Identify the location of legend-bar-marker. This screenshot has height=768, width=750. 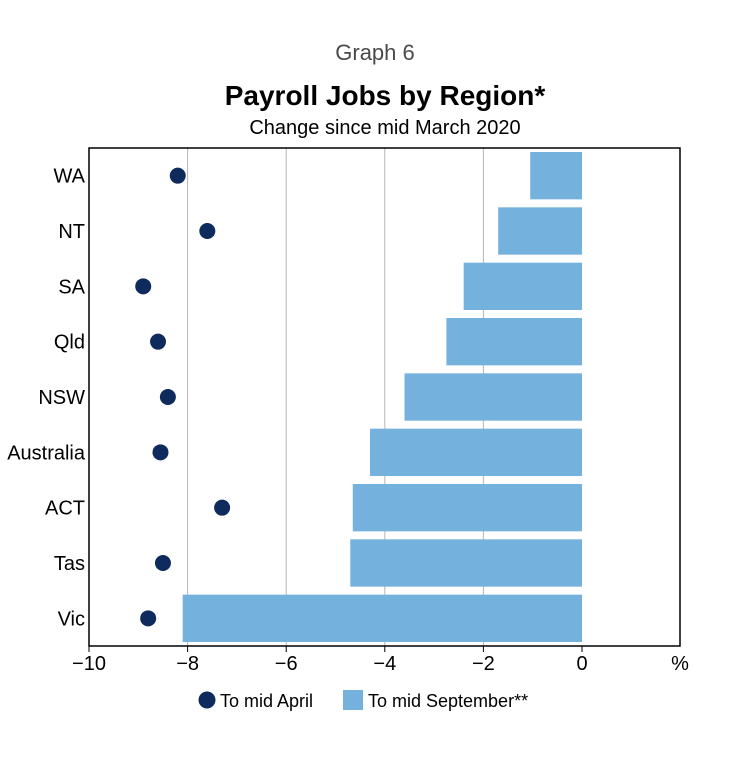
(353, 700).